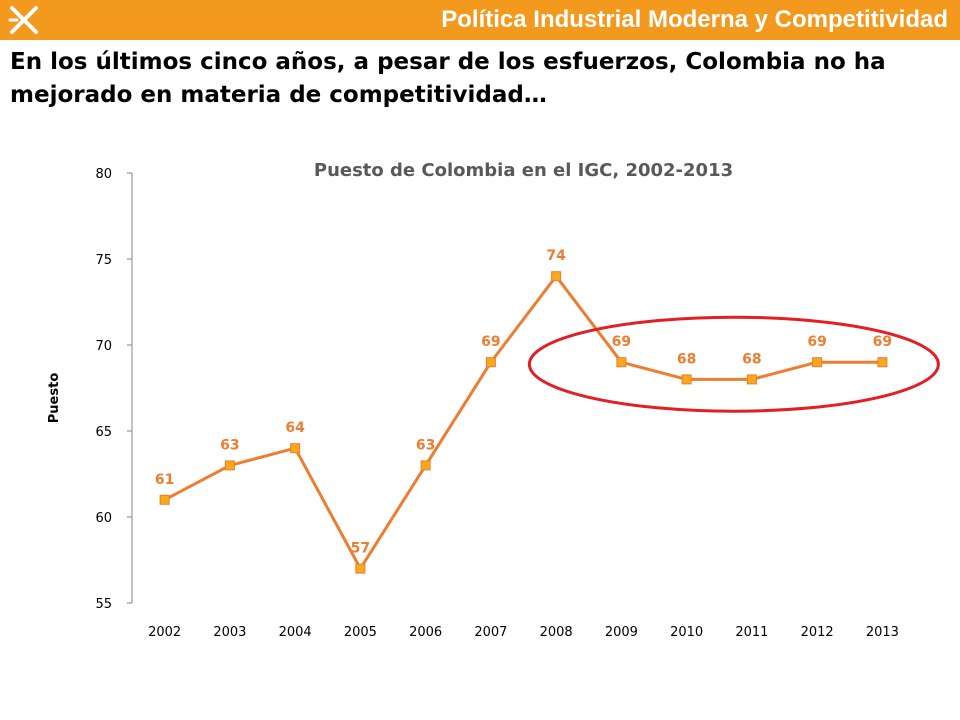  What do you see at coordinates (621, 632) in the screenshot?
I see `x-tick-label: 2009` at bounding box center [621, 632].